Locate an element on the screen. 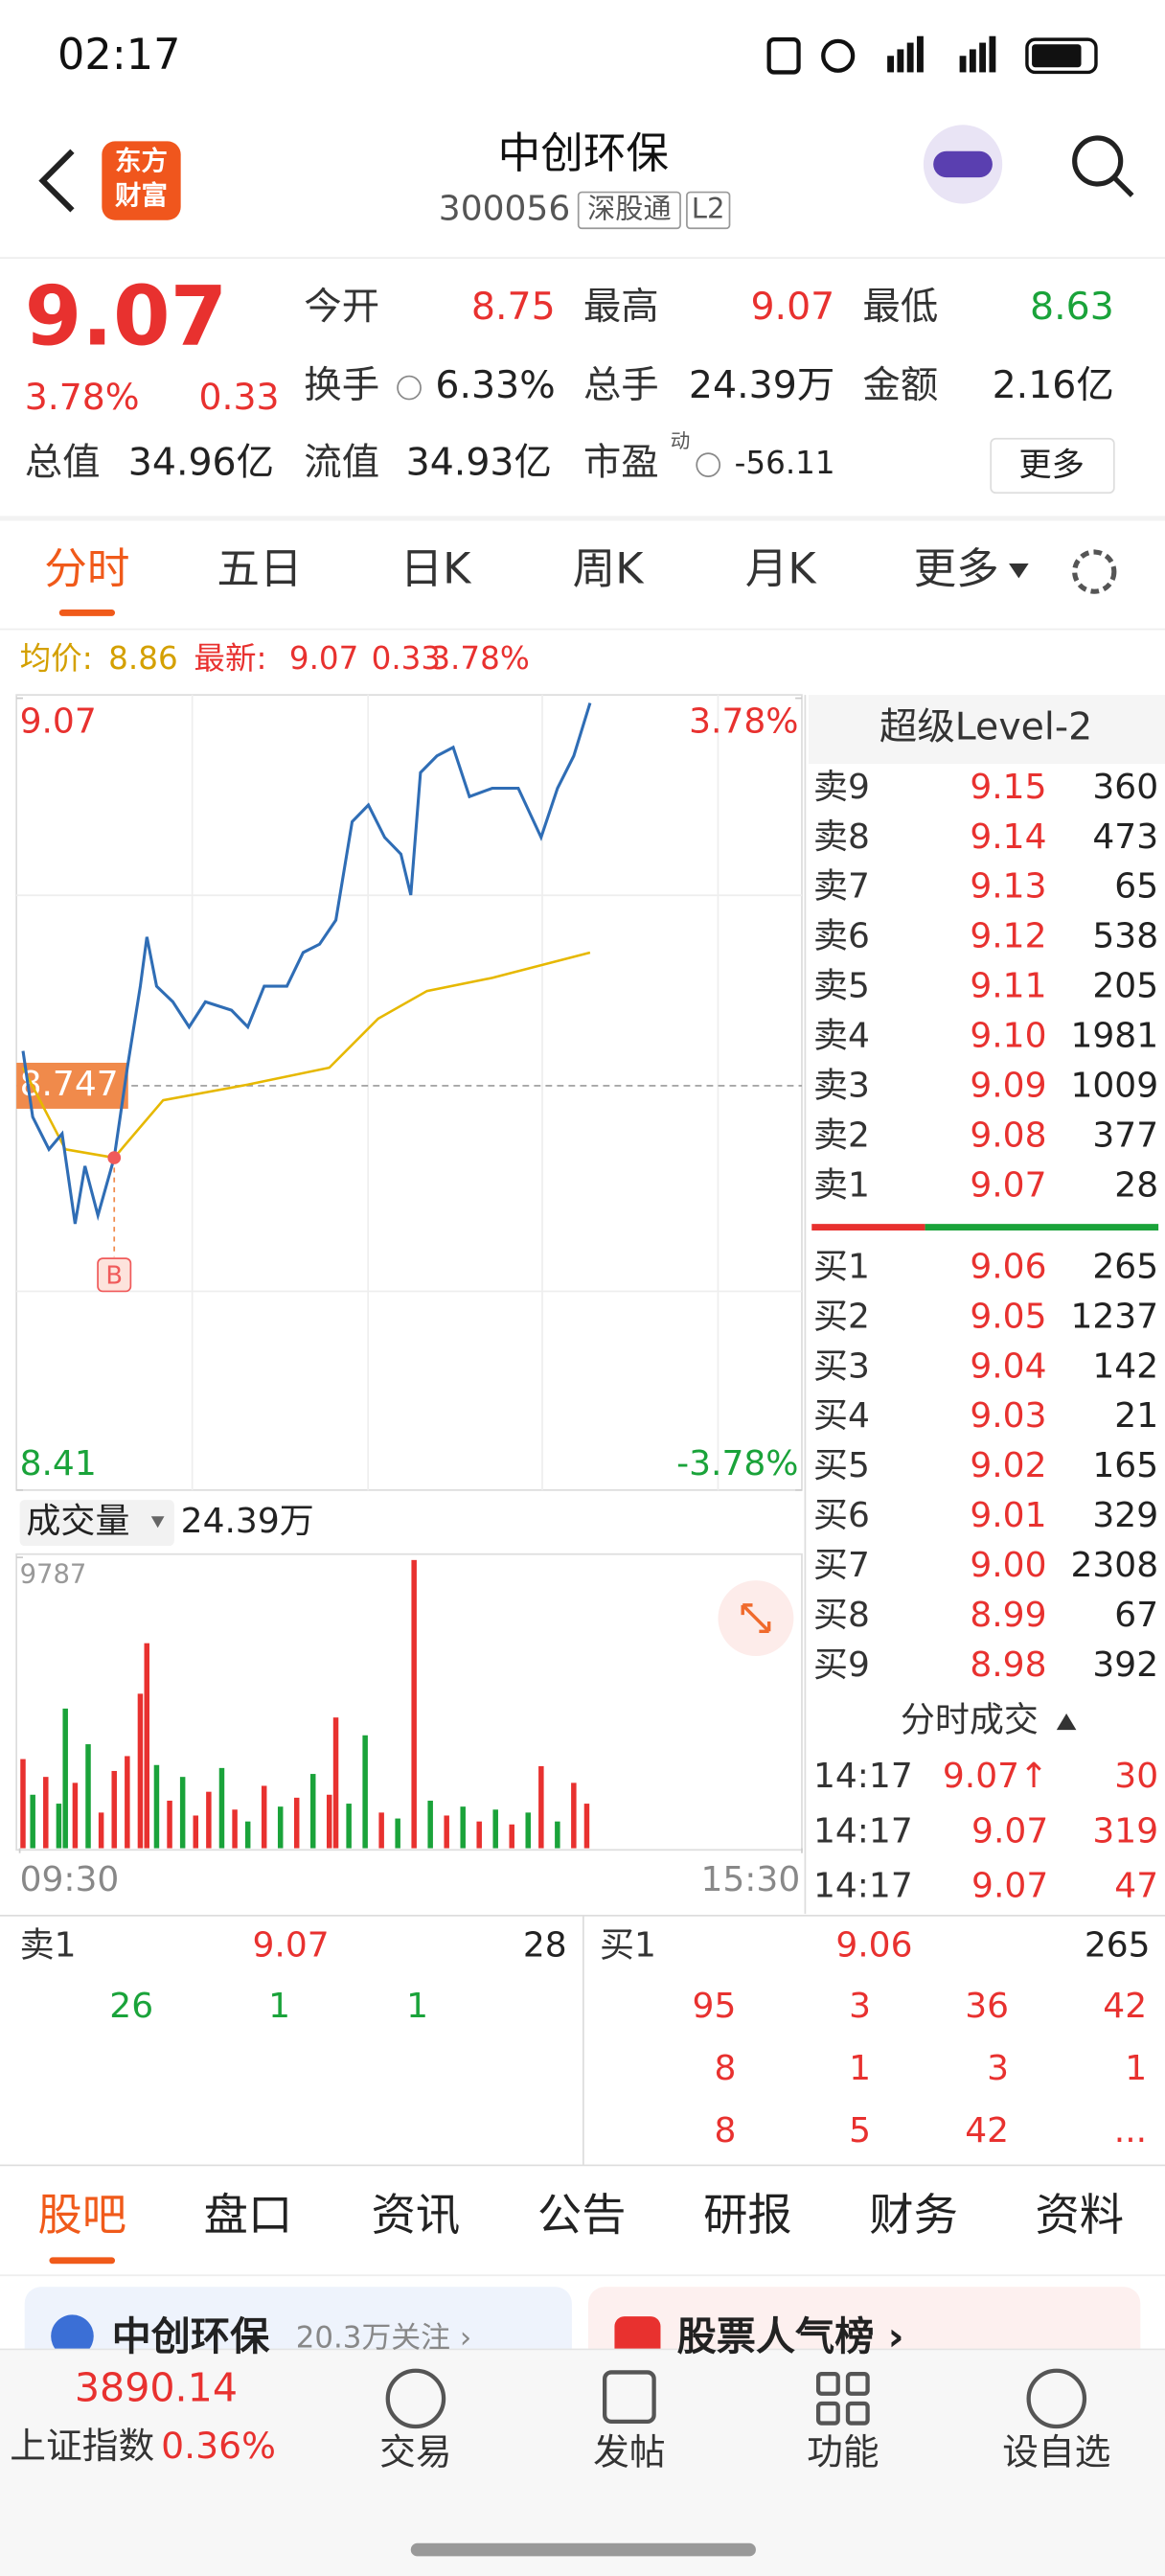 The height and width of the screenshot is (2576, 1165). tab: 分时 is located at coordinates (86, 569).